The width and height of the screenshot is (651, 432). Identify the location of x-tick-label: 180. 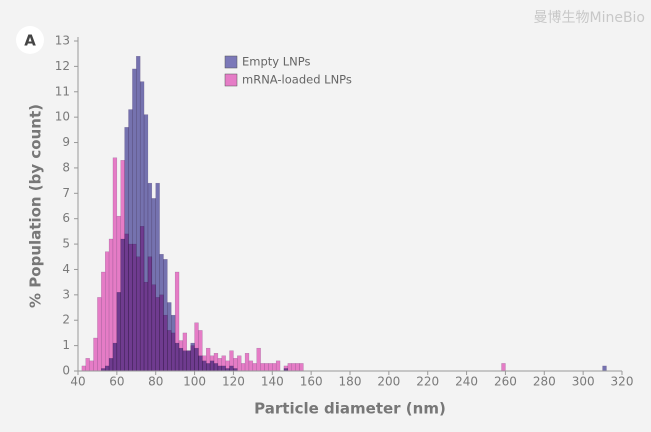
(350, 382).